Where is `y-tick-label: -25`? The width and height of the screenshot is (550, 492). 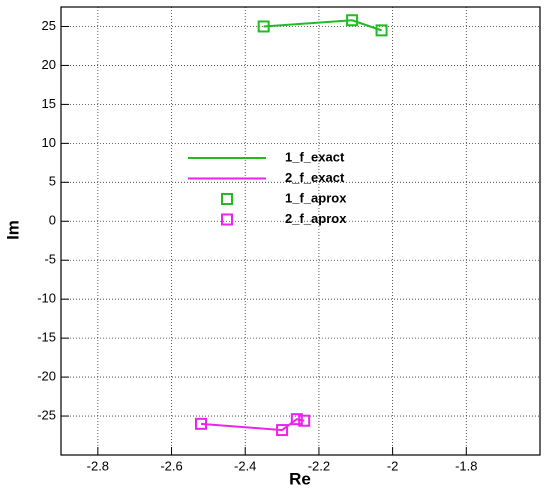
y-tick-label: -25 is located at coordinates (46, 414).